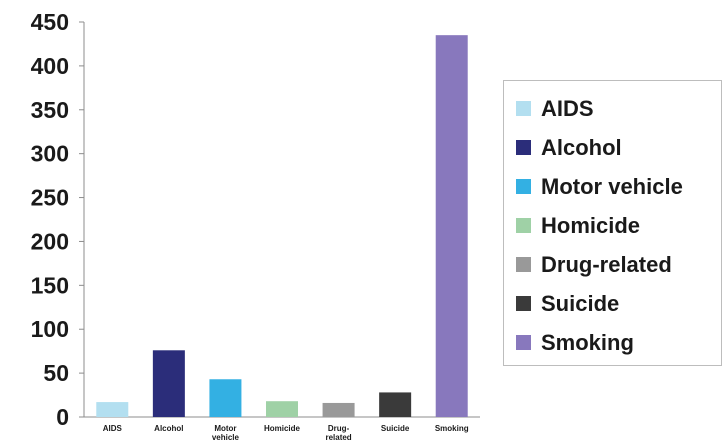 Image resolution: width=724 pixels, height=445 pixels. Describe the element at coordinates (50, 154) in the screenshot. I see `y-tick-label: 300` at that location.